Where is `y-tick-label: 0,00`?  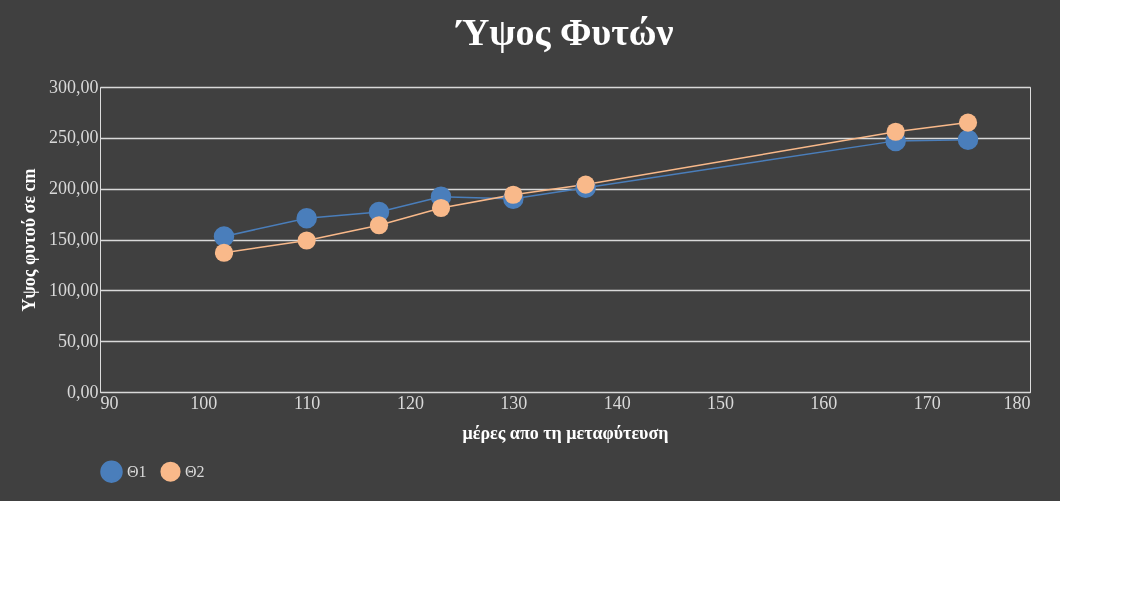
y-tick-label: 0,00 is located at coordinates (83, 391).